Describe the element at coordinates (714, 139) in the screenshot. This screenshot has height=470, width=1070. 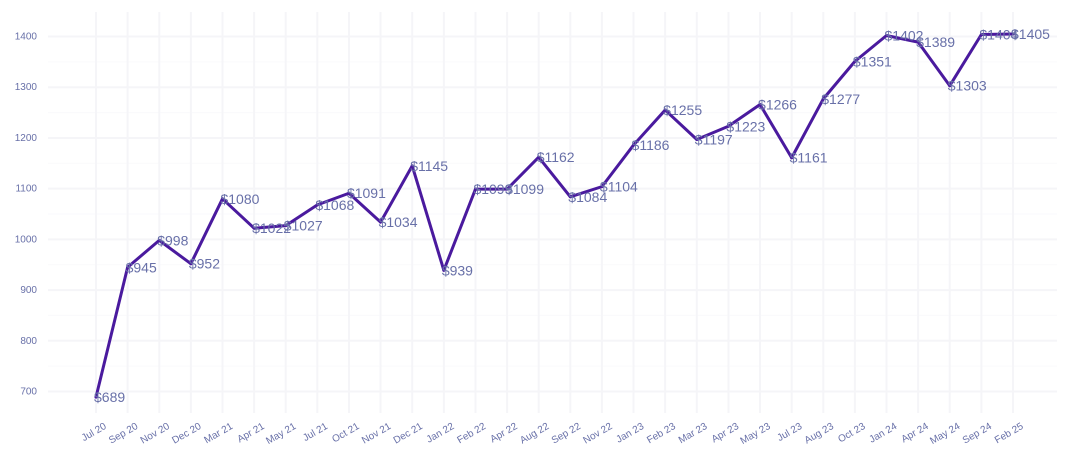
I see `data-label: $1197` at that location.